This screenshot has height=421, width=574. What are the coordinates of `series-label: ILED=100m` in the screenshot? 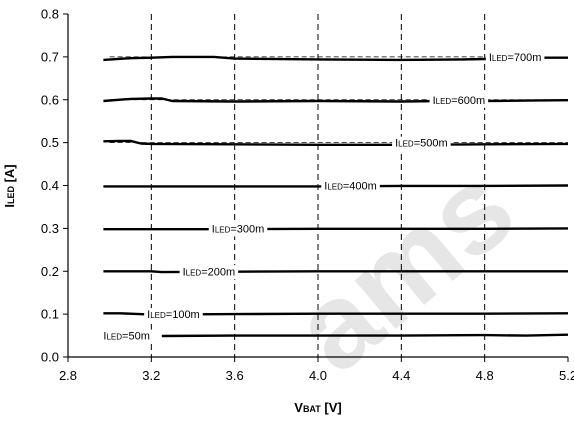 It's located at (173, 315).